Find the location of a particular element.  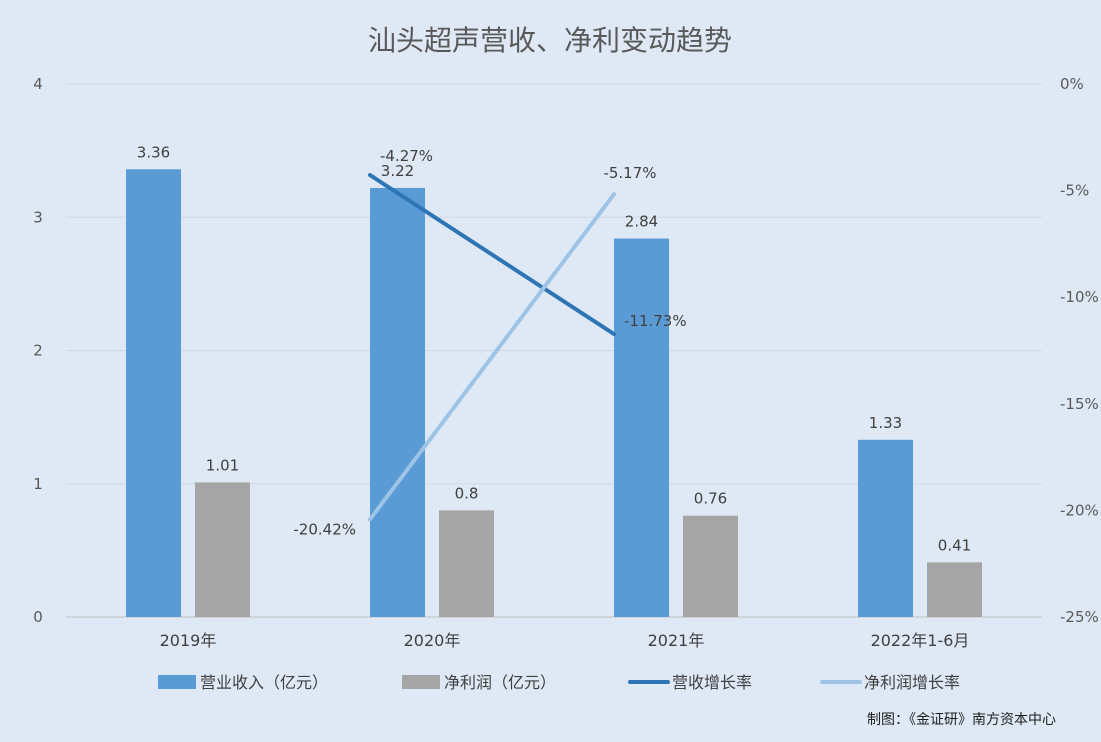

left-axis-tick: 2 is located at coordinates (38, 351).